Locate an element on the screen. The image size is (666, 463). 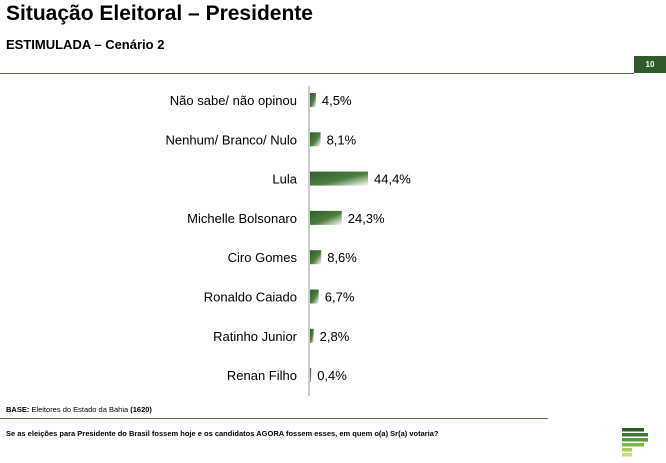
category-label: Ronaldo Caiado is located at coordinates (250, 297).